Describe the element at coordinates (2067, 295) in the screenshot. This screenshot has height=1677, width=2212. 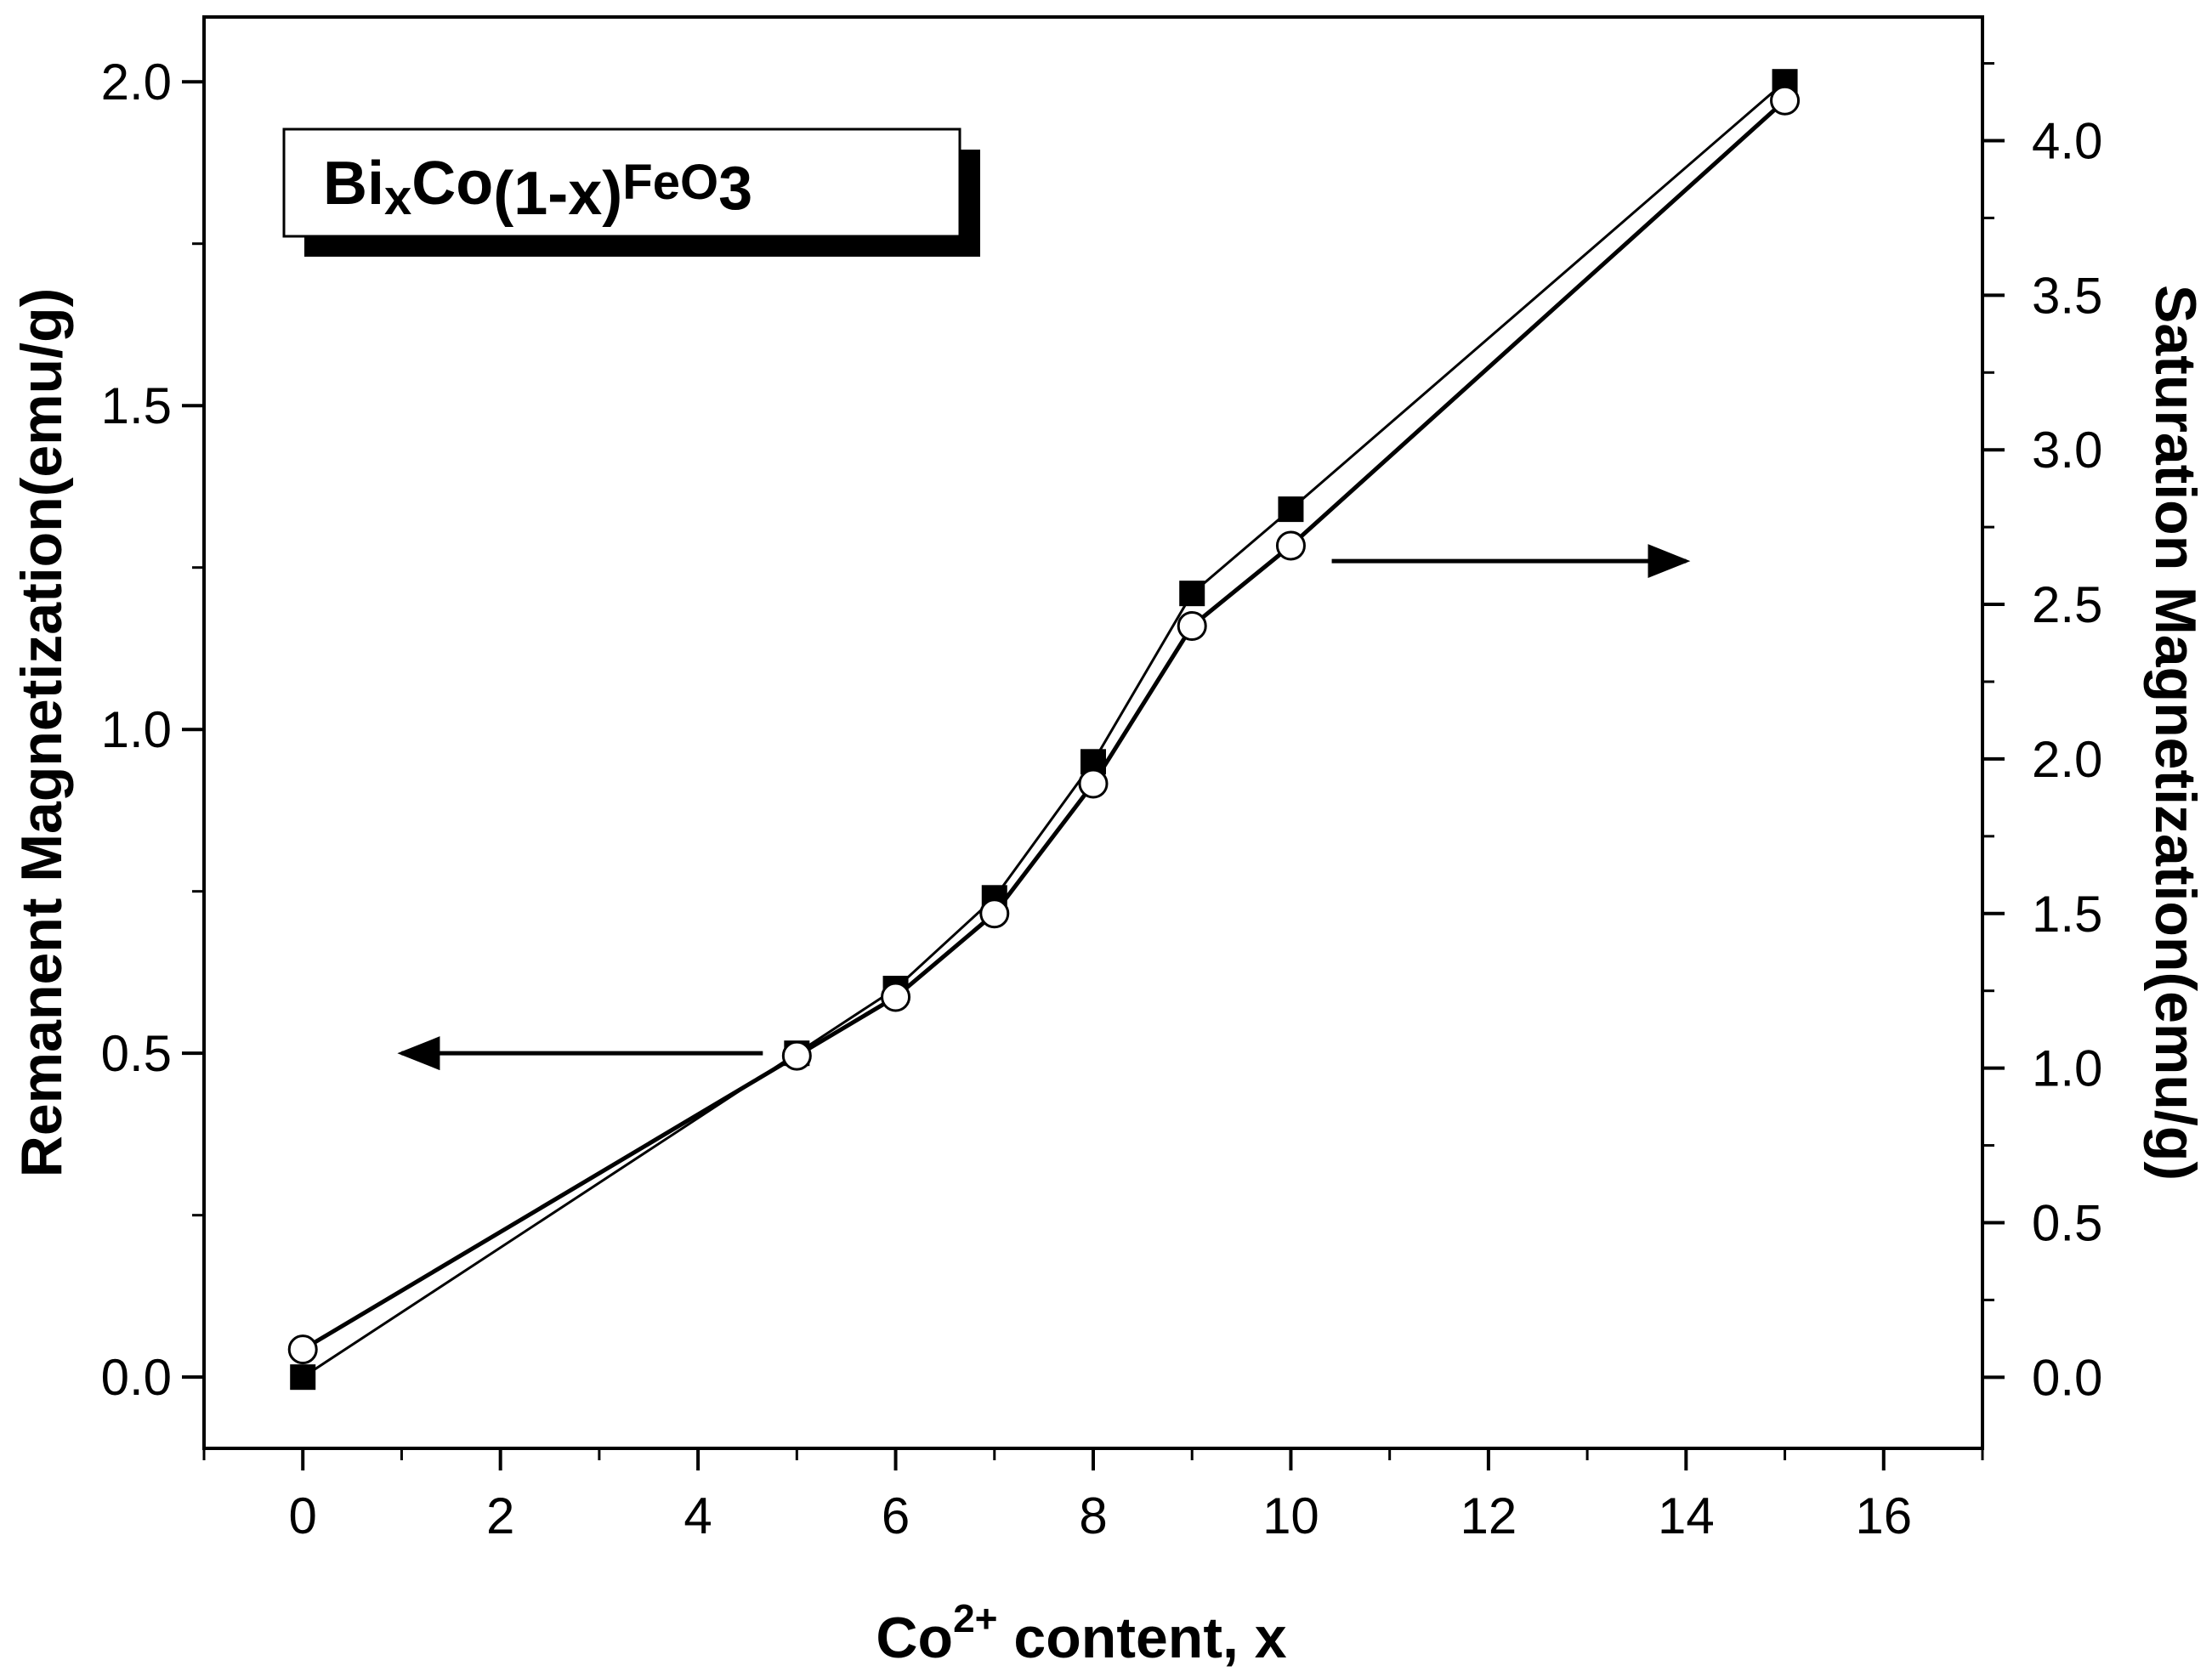
I see `y-right-tick-label: 3.5` at that location.